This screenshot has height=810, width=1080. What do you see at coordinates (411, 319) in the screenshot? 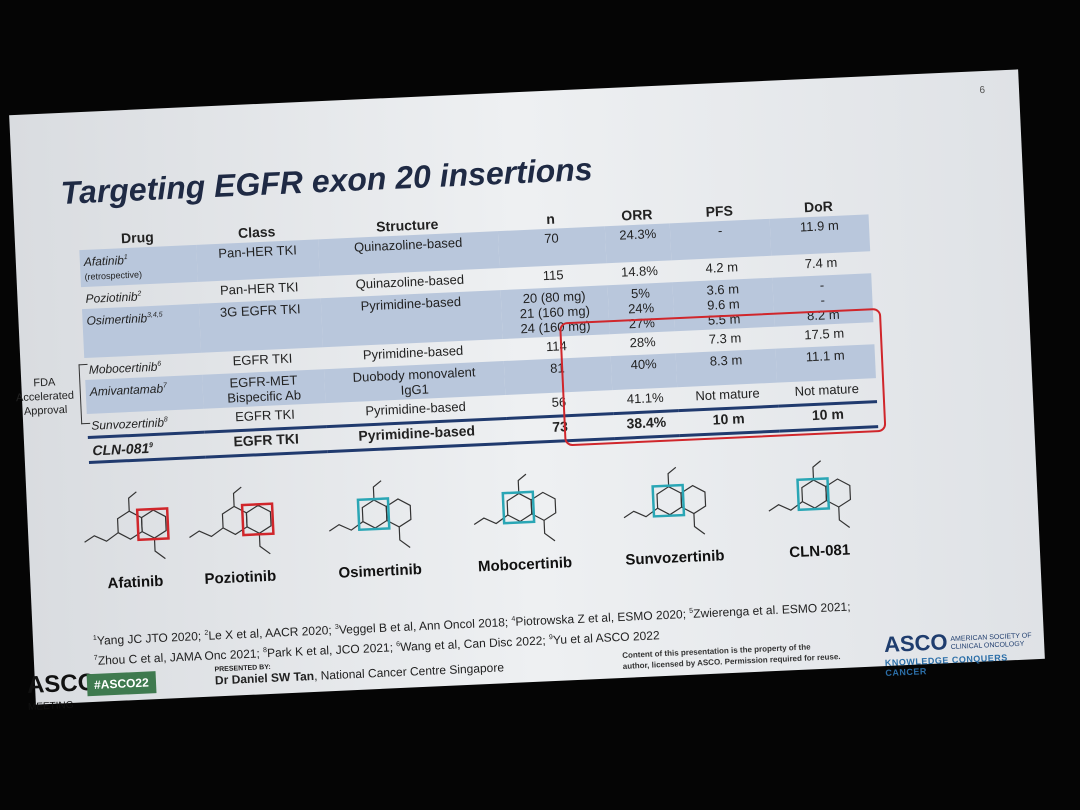
I see `cell: Pyrimidine-based` at bounding box center [411, 319].